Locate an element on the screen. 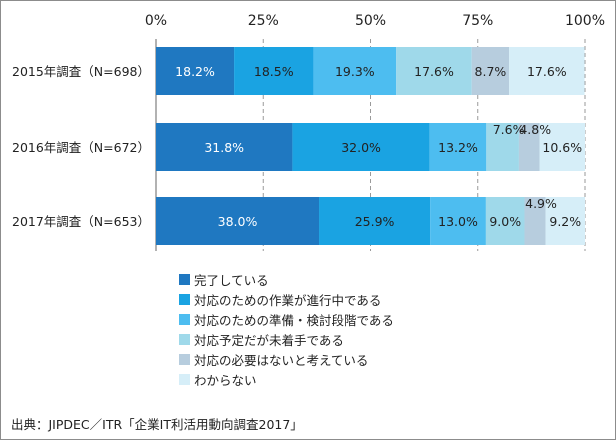 The height and width of the screenshot is (441, 616). category-label: 2016年調査（N=672） is located at coordinates (81, 147).